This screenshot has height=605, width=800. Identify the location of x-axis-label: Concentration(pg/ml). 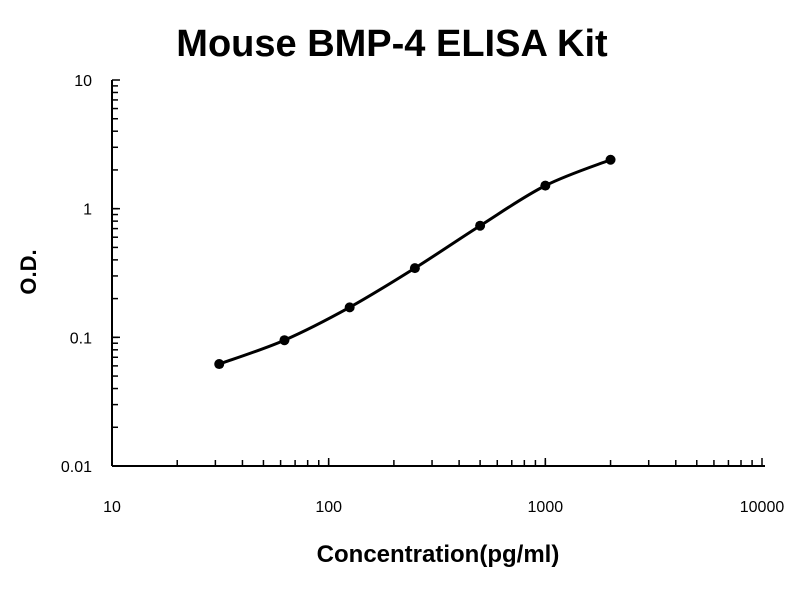
(438, 554).